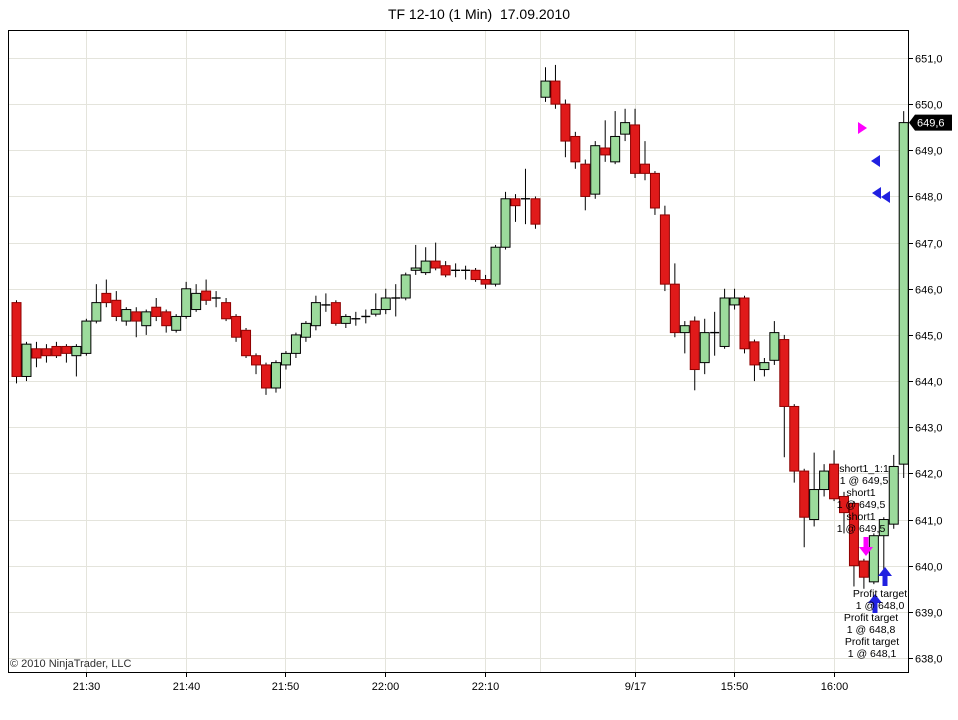 This screenshot has height=720, width=958. Describe the element at coordinates (929, 429) in the screenshot. I see `price-tick-label: 643,0` at that location.